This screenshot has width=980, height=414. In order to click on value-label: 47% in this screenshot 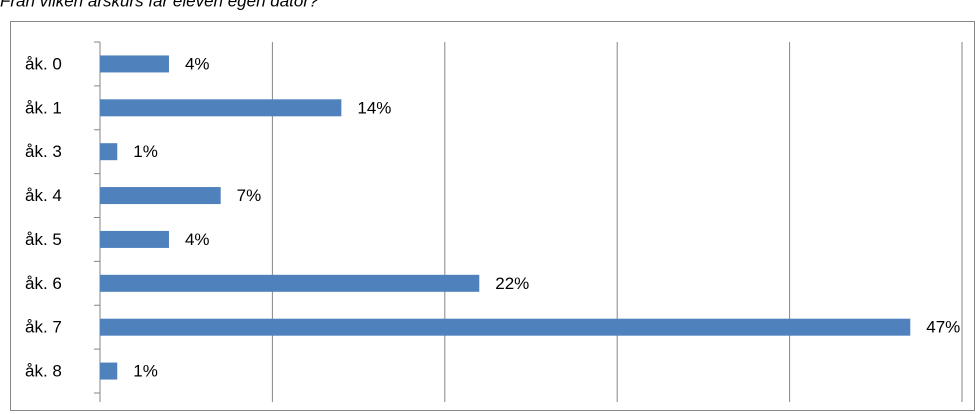, I will do `click(943, 327)`.